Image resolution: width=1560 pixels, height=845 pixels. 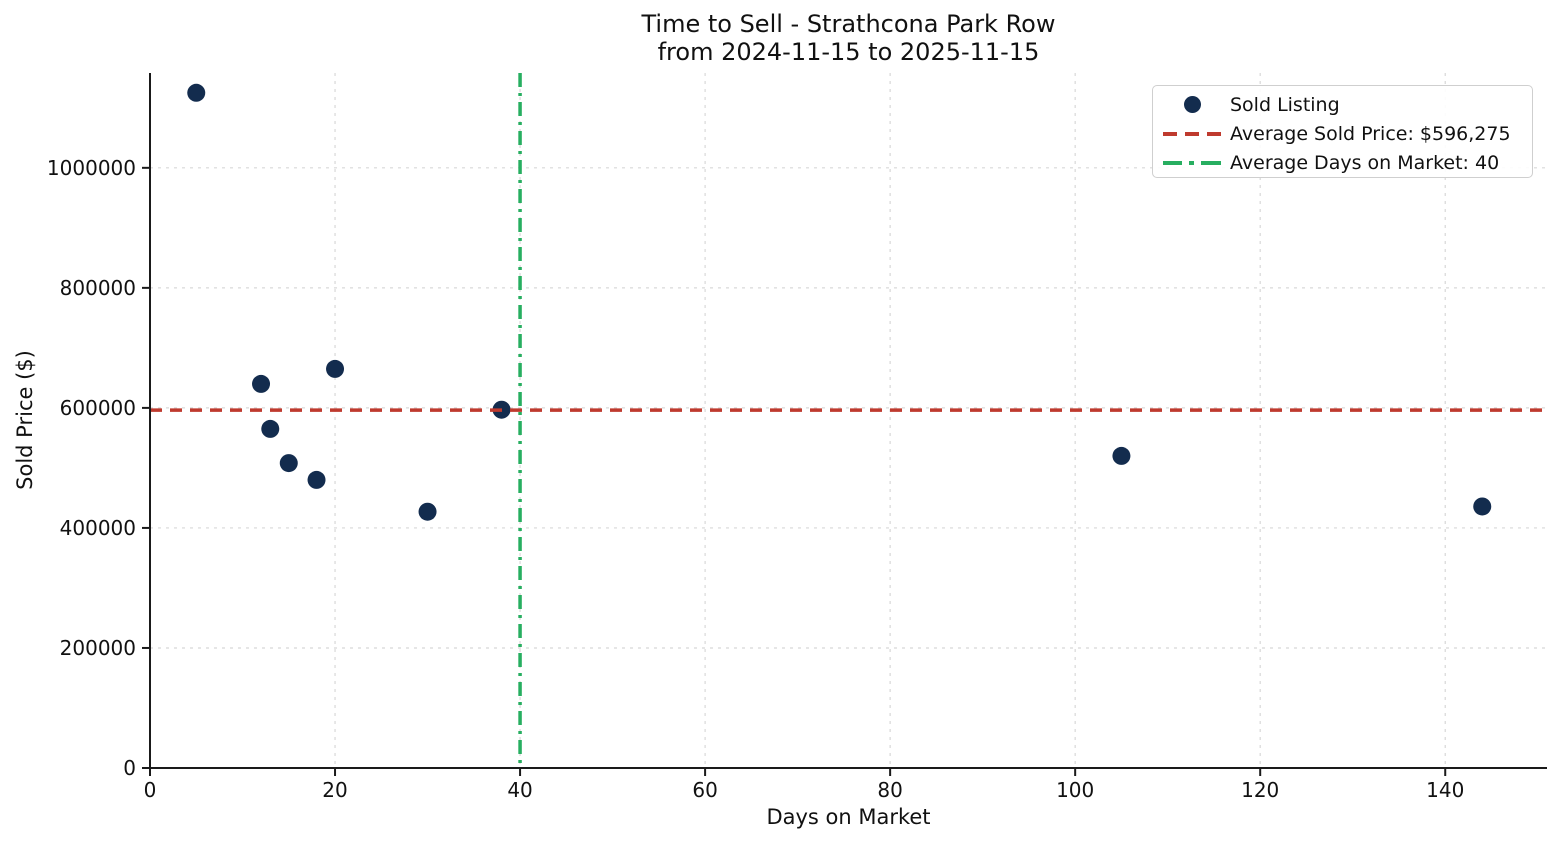 What do you see at coordinates (889, 790) in the screenshot?
I see `x-tick-label: 80` at bounding box center [889, 790].